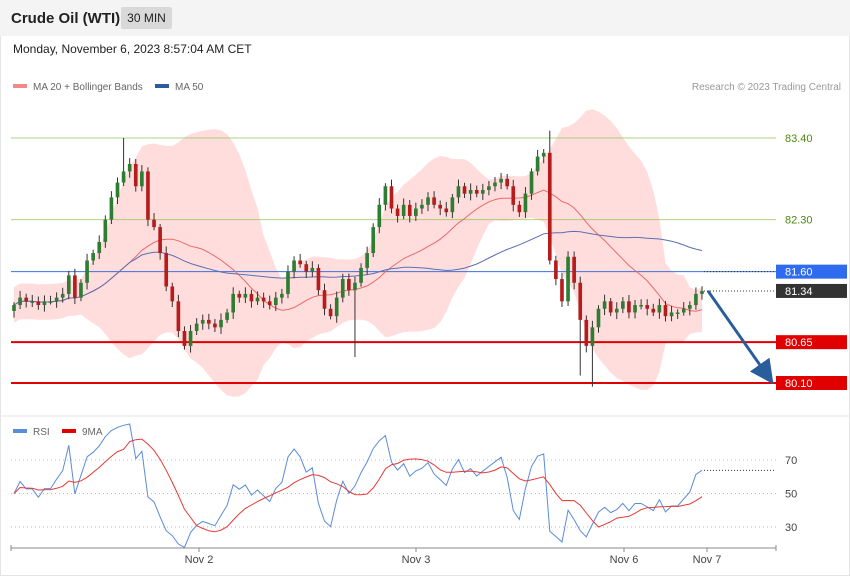 This screenshot has height=576, width=850. Describe the element at coordinates (358, 268) in the screenshot. I see `ma50-line` at that location.